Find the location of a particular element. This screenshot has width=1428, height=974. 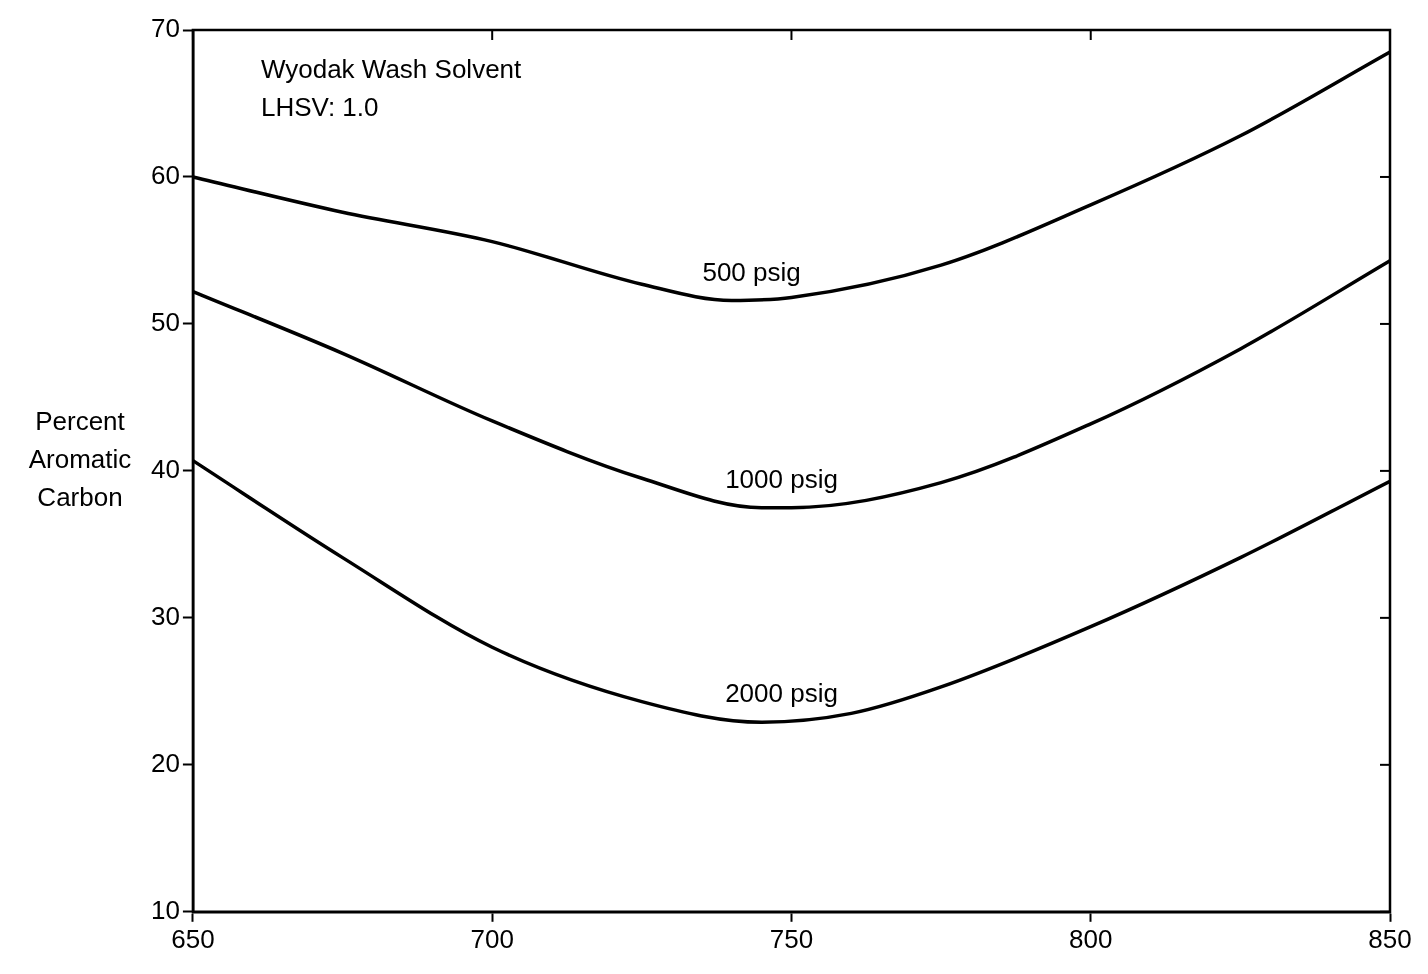

series-label: 1000 psig is located at coordinates (781, 478).